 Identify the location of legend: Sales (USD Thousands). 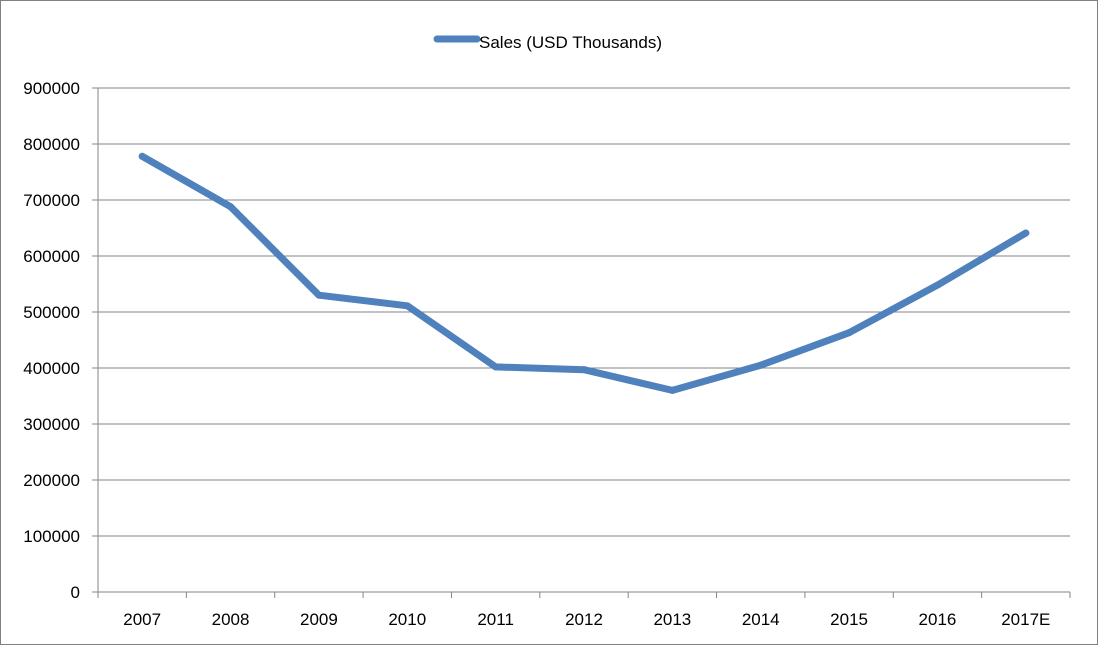
(547, 42).